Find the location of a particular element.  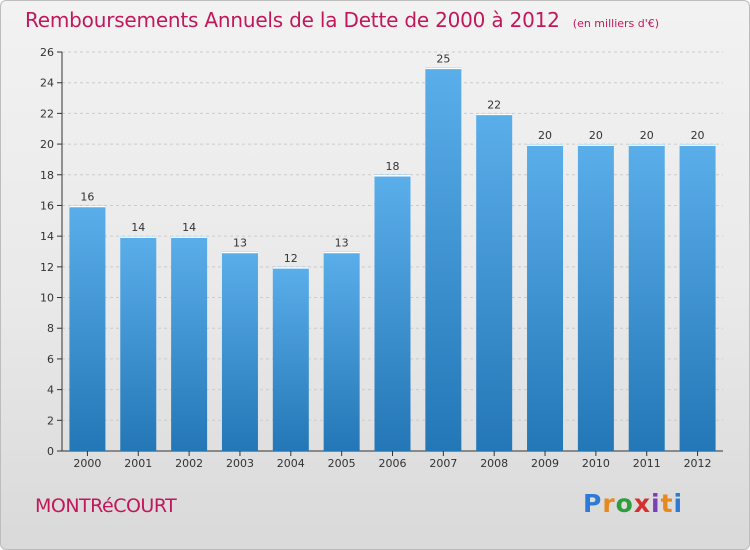

y-tick-label: 24 is located at coordinates (47, 83).